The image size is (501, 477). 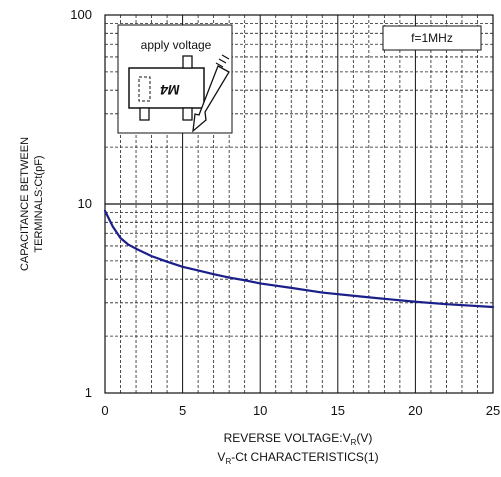 What do you see at coordinates (354, 442) in the screenshot?
I see `x-axis-title-sub: R` at bounding box center [354, 442].